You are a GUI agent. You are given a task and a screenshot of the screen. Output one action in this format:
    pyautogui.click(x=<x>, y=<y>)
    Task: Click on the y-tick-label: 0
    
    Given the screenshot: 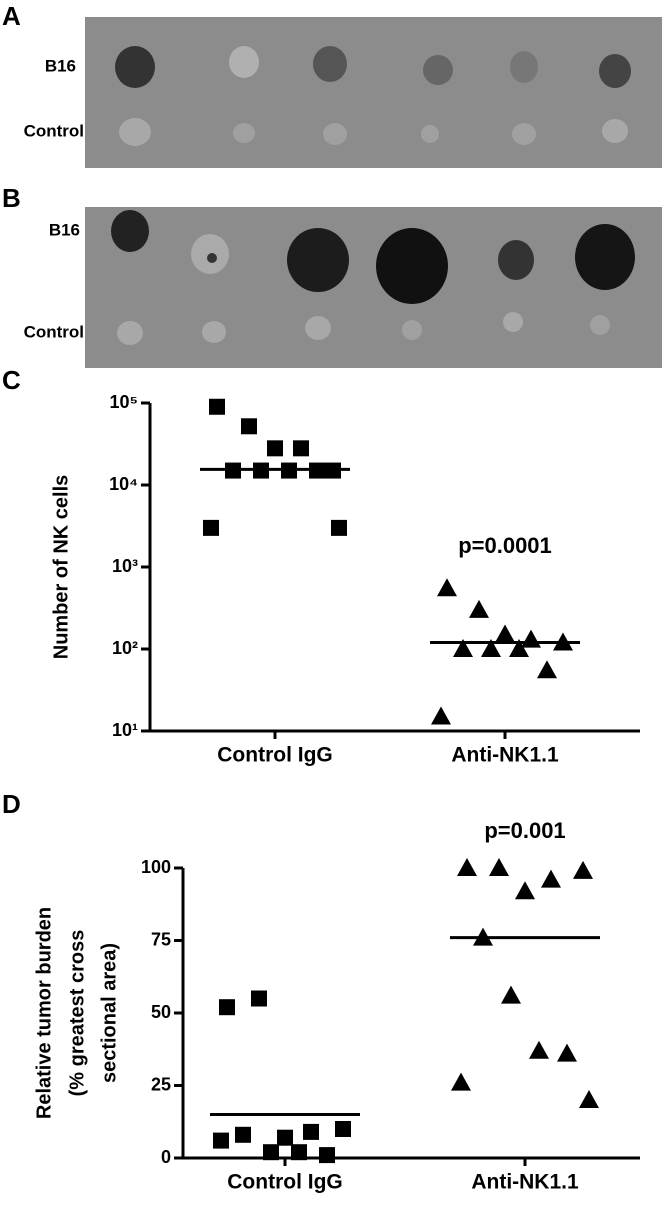 What is the action you would take?
    pyautogui.click(x=166, y=1157)
    